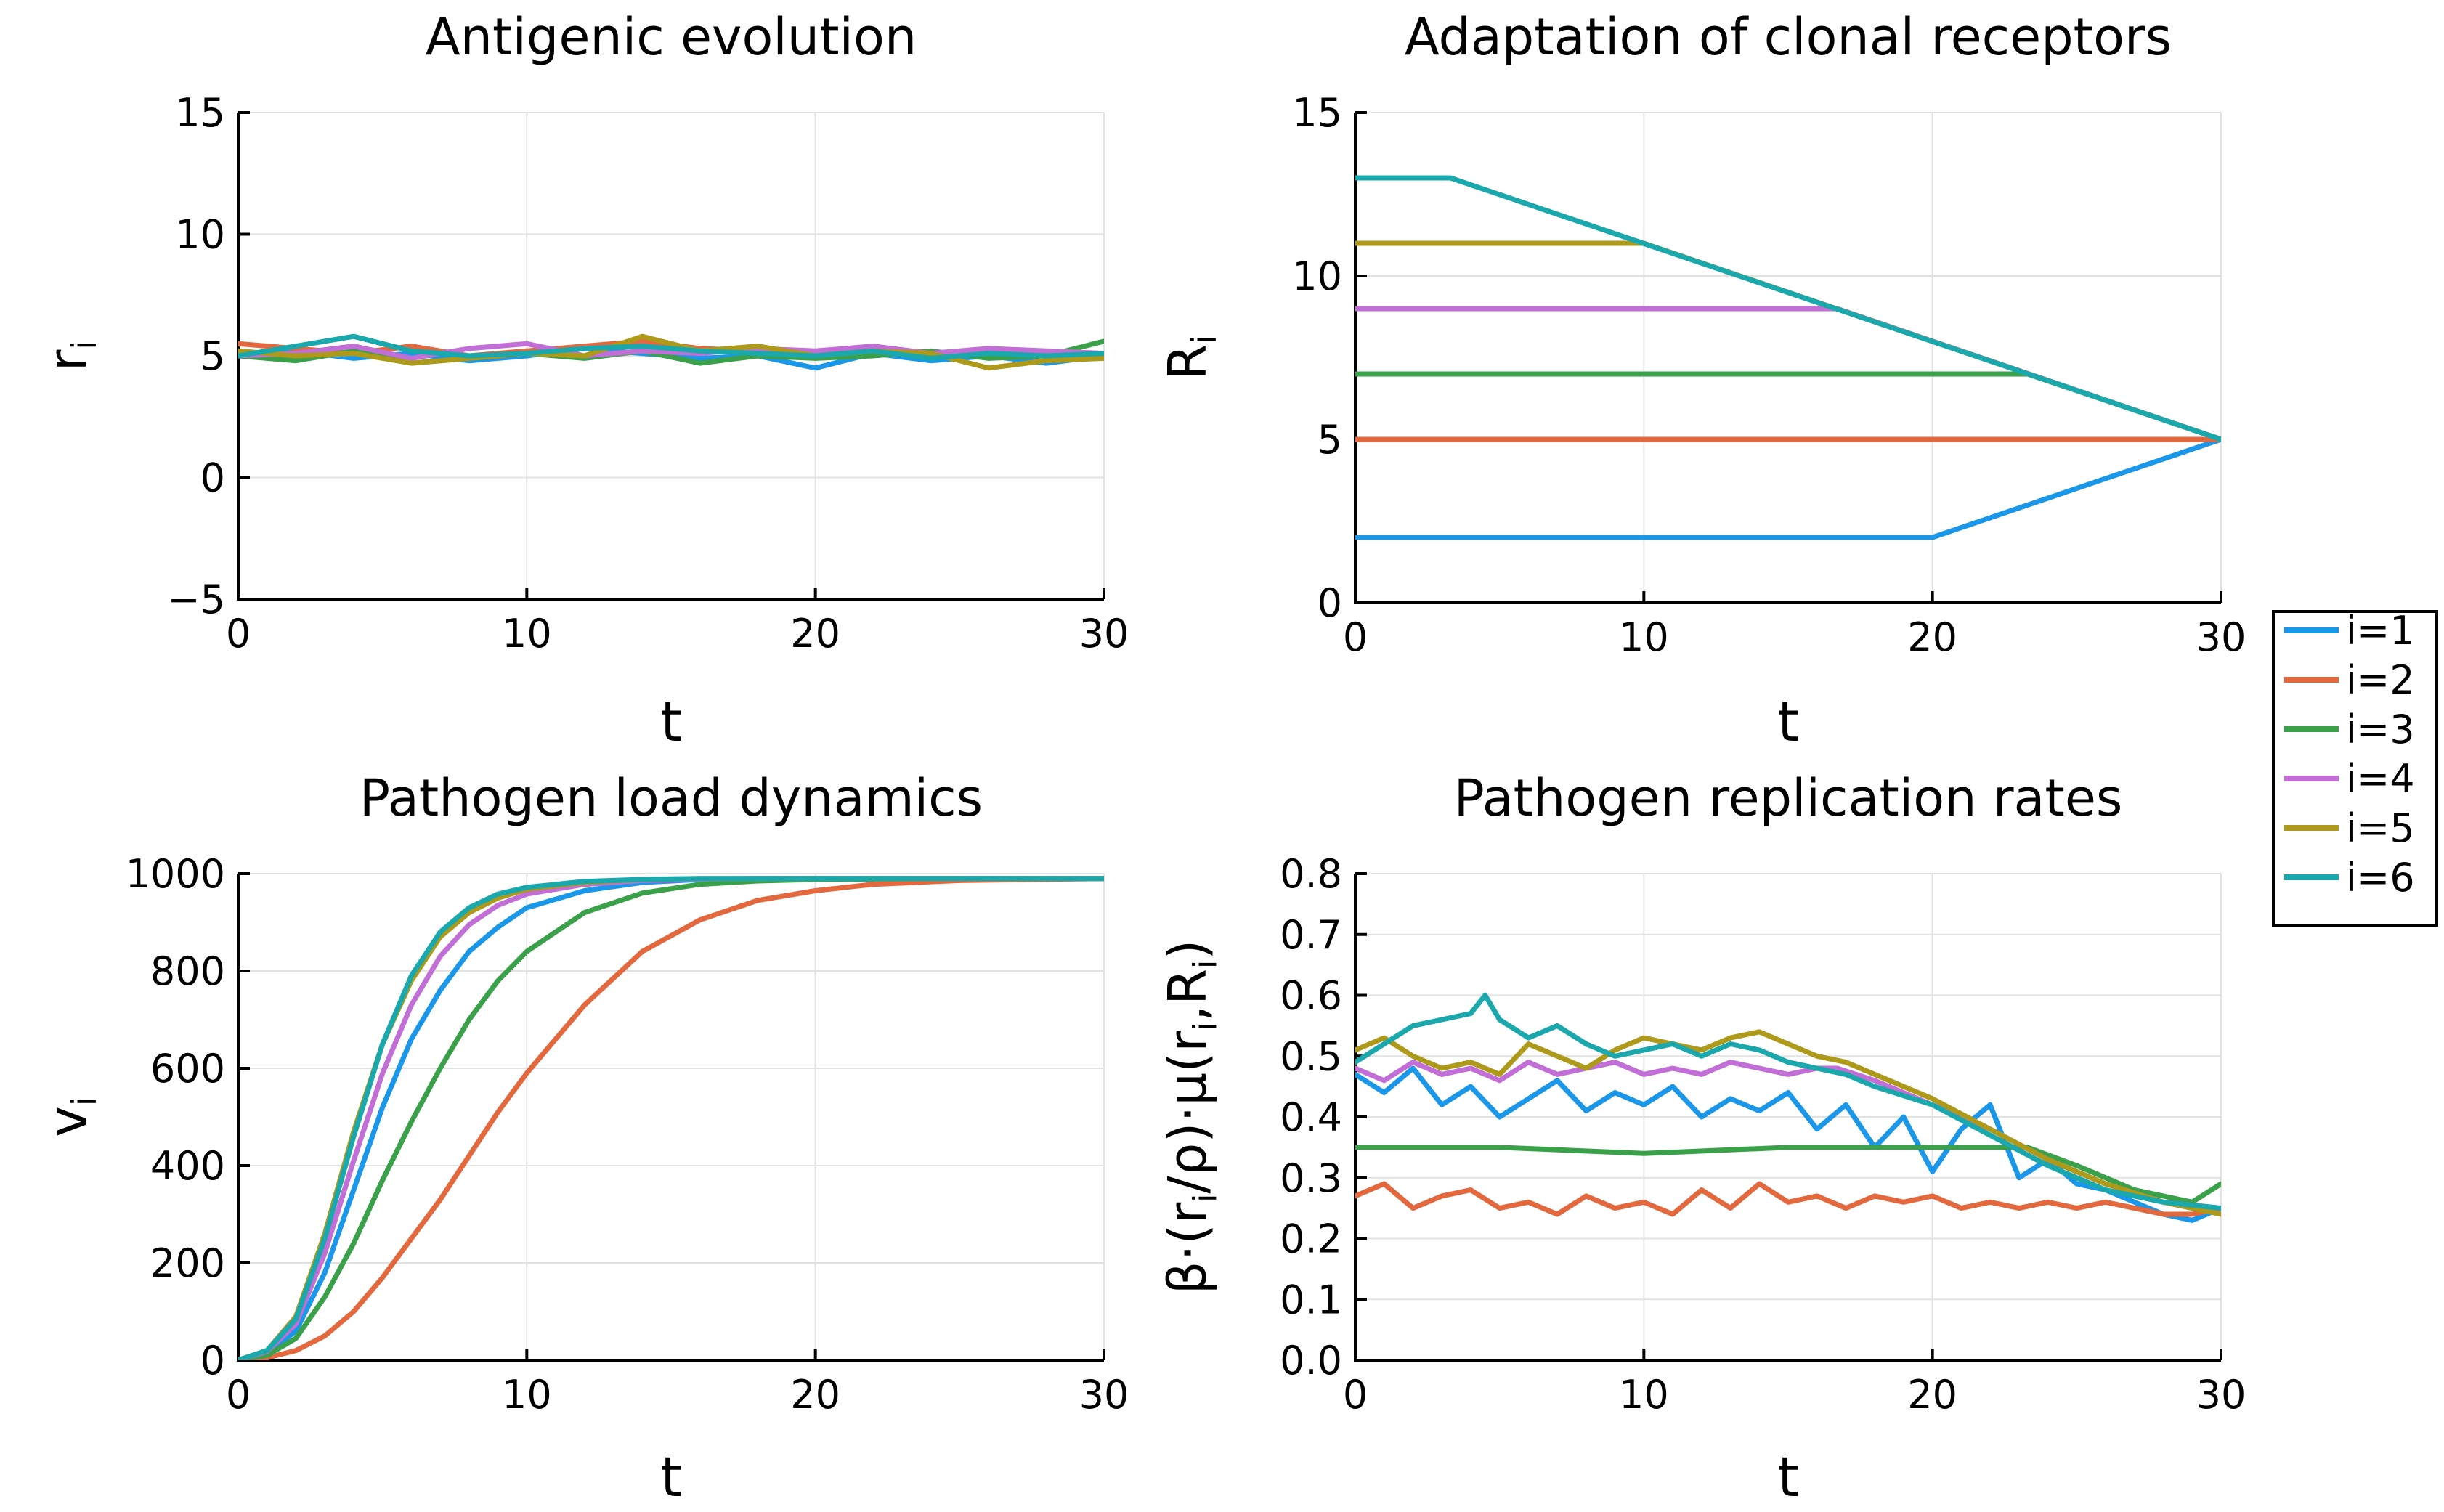 Image resolution: width=2444 pixels, height=1512 pixels. I want to click on y-tick-label: 0.0, so click(1311, 1360).